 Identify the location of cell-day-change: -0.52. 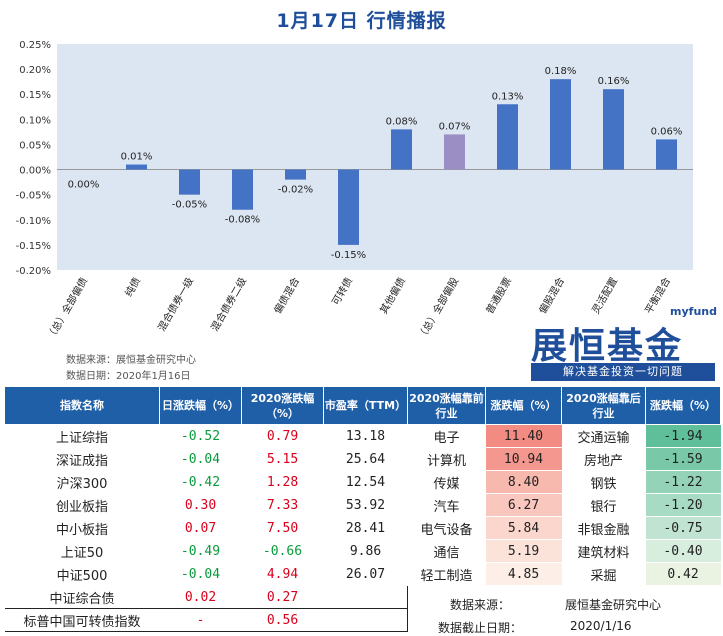
(200, 436).